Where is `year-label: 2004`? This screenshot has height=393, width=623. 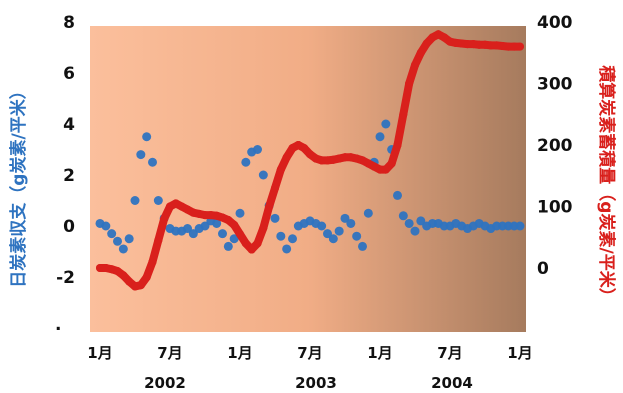 year-label: 2004 is located at coordinates (452, 383).